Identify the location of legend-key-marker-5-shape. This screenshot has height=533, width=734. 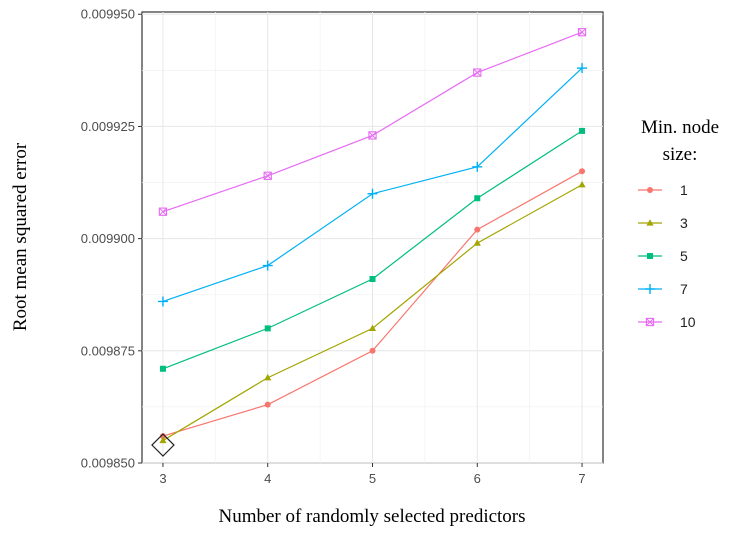
(650, 256).